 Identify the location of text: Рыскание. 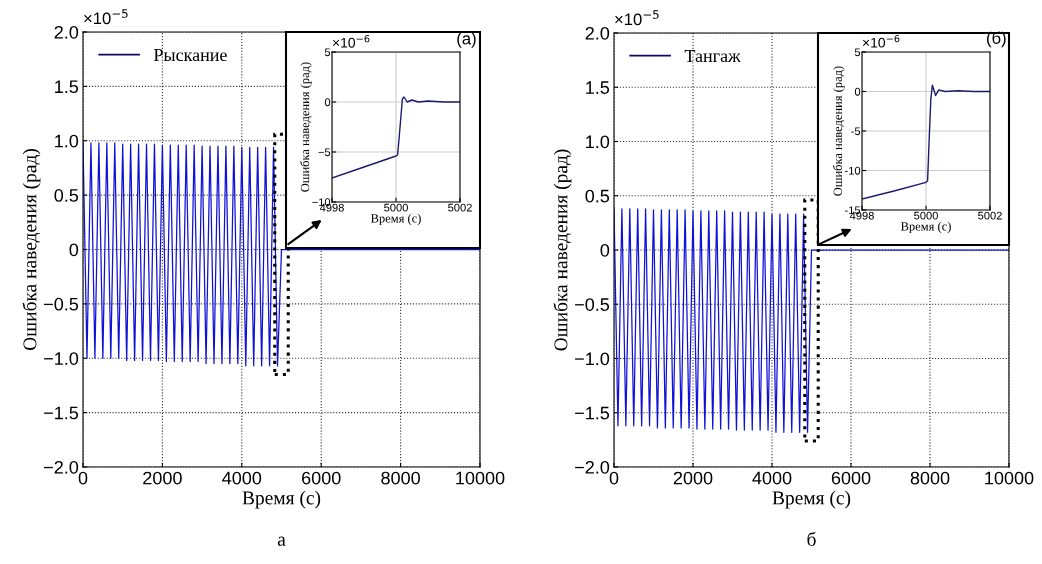
(190, 55).